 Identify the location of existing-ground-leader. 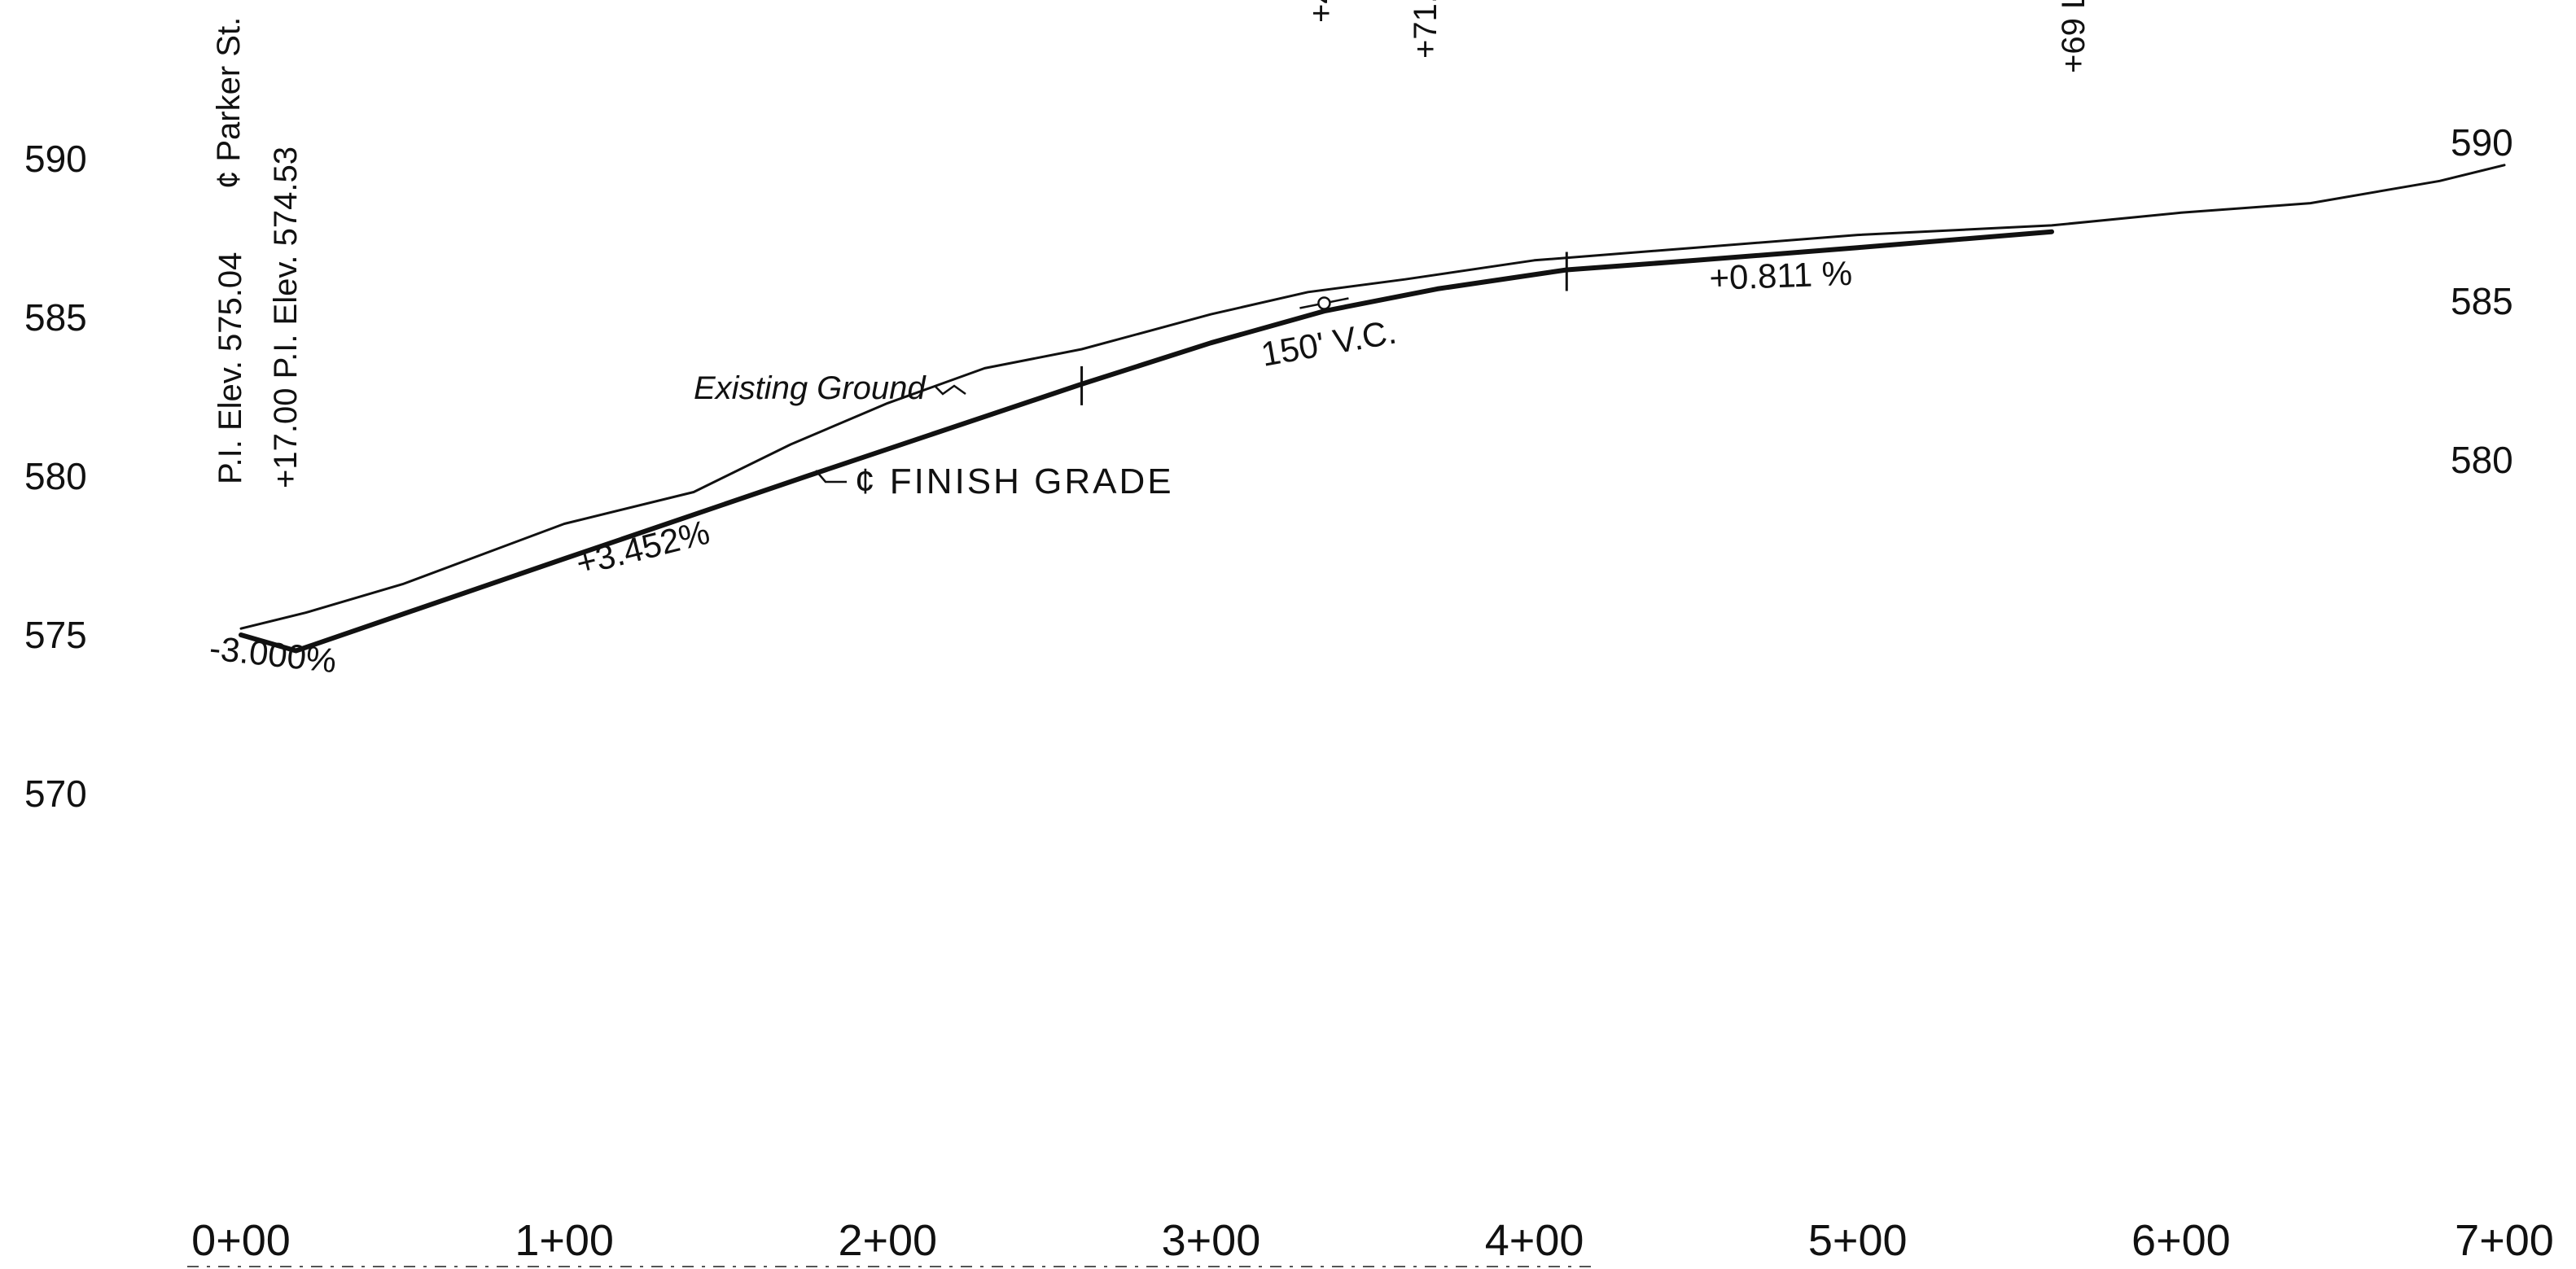
(950, 390).